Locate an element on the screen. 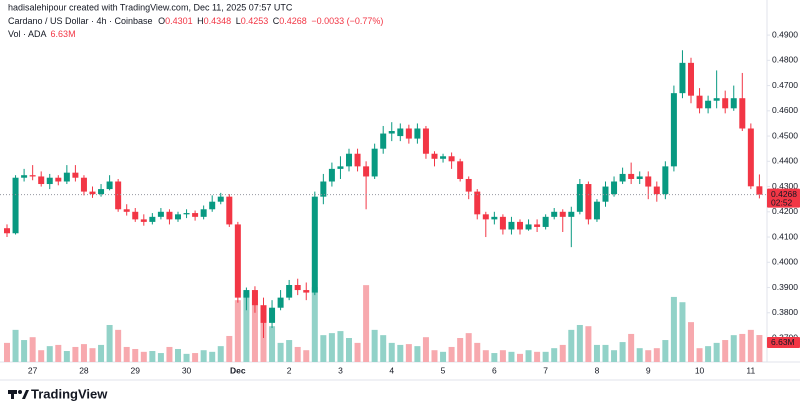 The image size is (800, 412). volume-value: 6.63M is located at coordinates (63, 34).